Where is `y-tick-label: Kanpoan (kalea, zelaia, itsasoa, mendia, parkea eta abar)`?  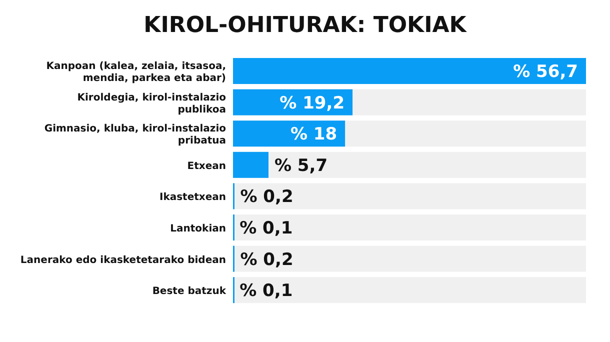 y-tick-label: Kanpoan (kalea, zelaia, itsasoa, mendia, parkea eta abar) is located at coordinates (136, 72).